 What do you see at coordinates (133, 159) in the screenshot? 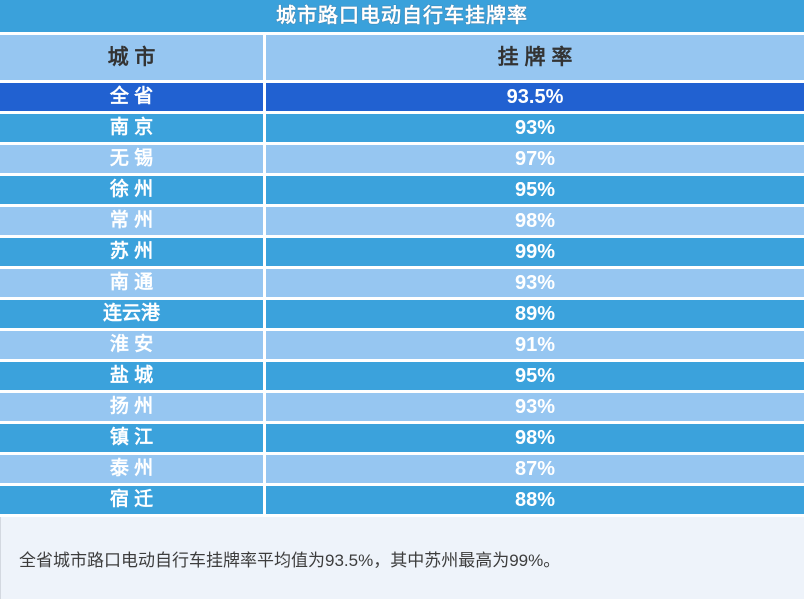
I see `city-cell: 无 锡` at bounding box center [133, 159].